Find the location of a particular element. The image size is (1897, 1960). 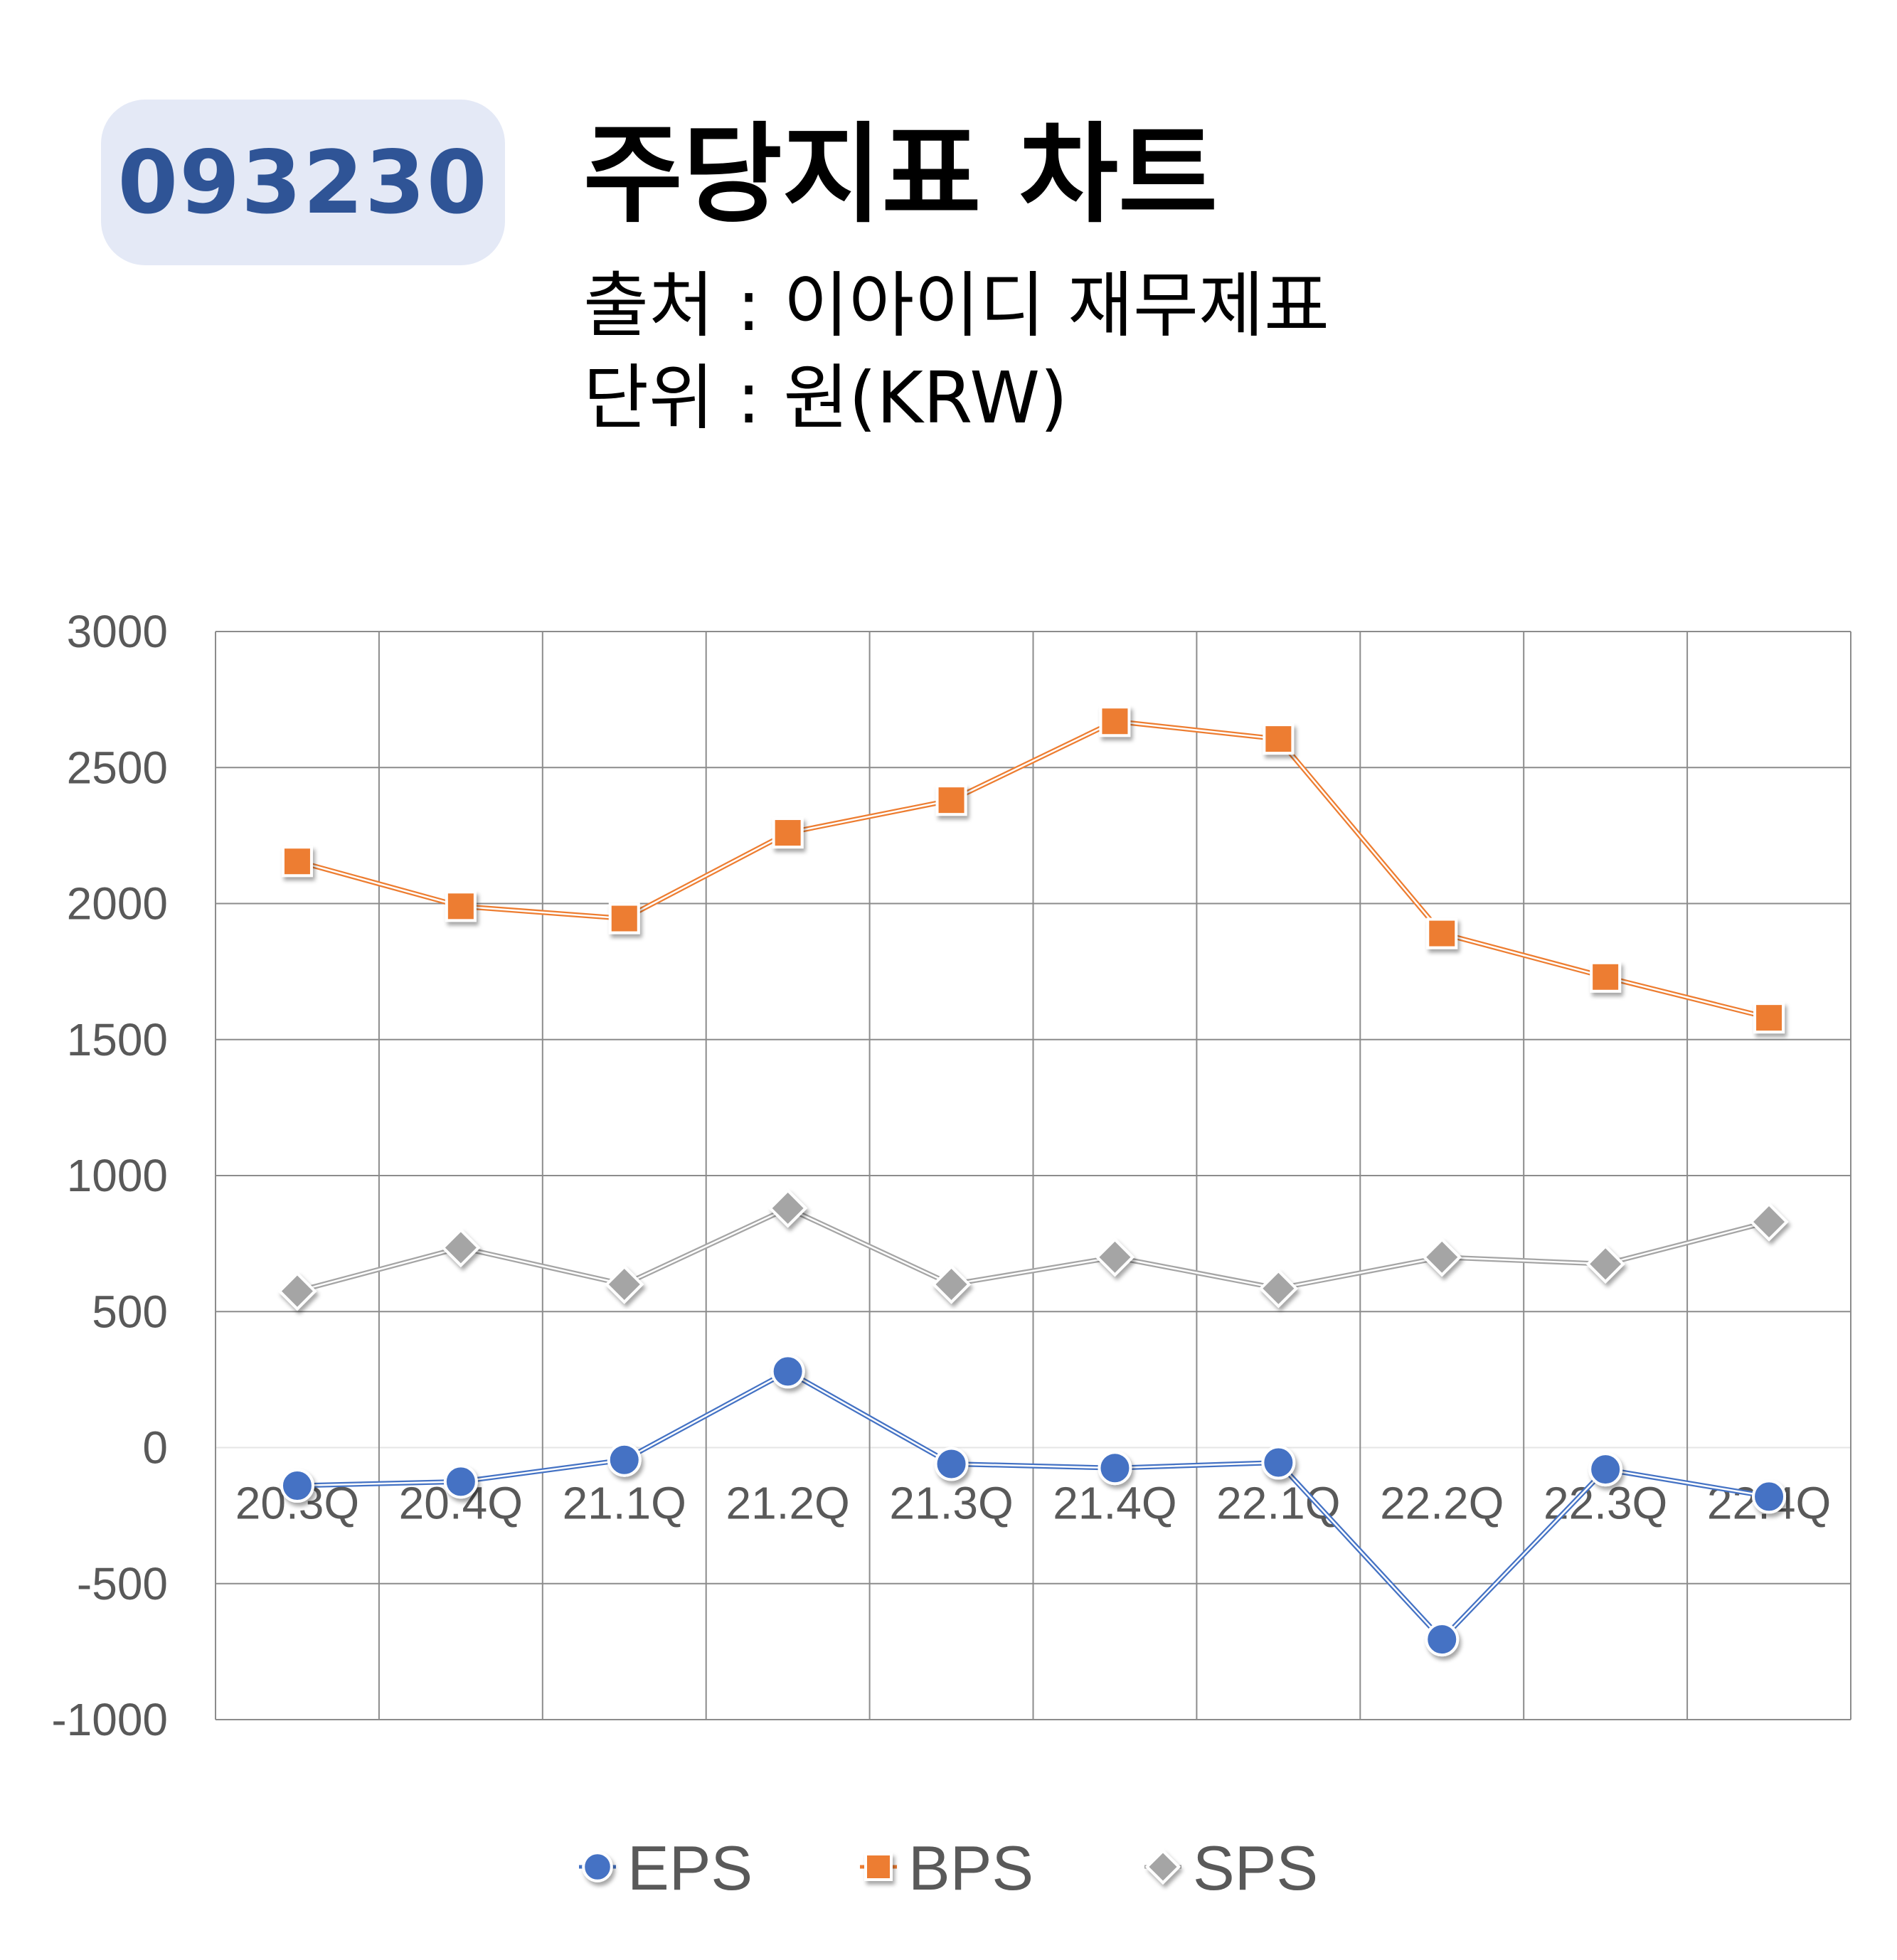

legend-label: SPS is located at coordinates (1255, 1868).